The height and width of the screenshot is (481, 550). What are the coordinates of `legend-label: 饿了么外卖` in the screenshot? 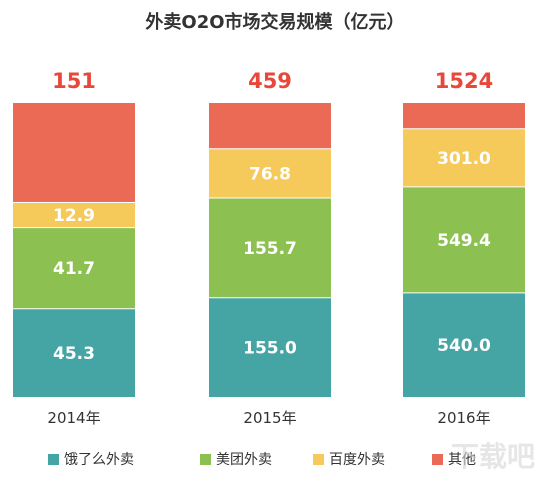 It's located at (99, 460).